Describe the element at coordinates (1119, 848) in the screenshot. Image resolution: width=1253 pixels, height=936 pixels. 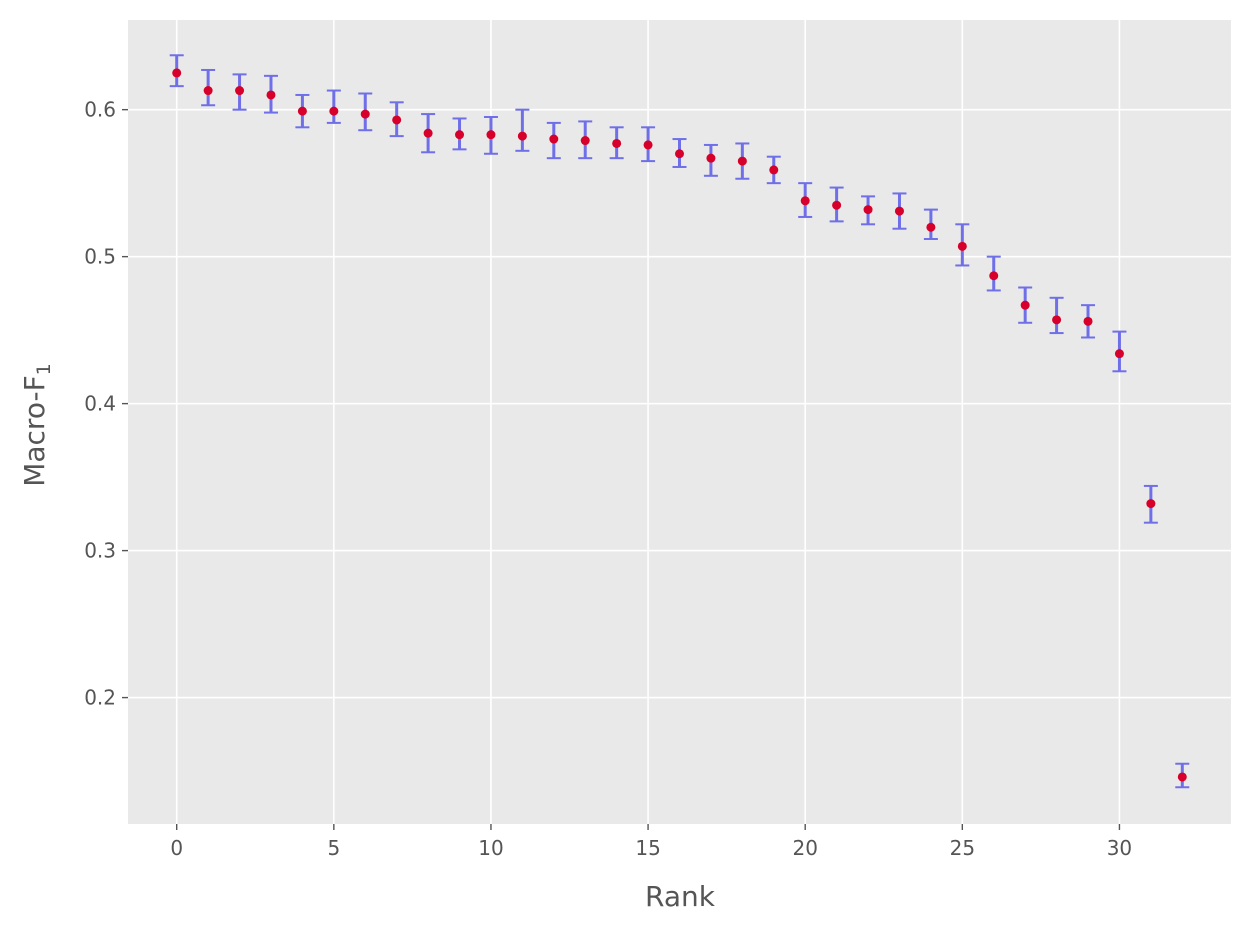
I see `x-tick-label: 30` at that location.